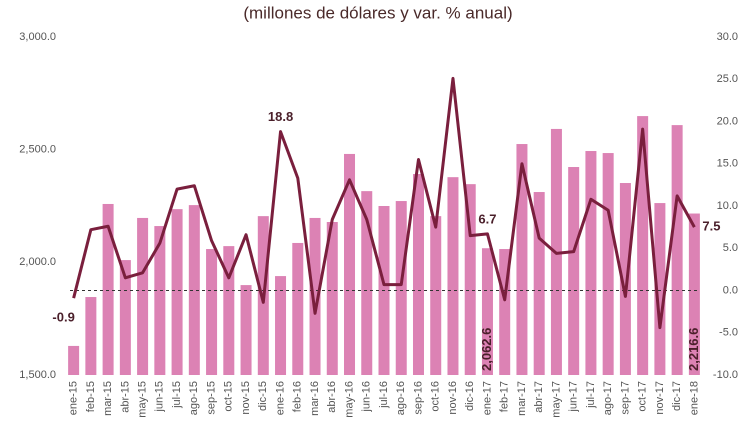  I want to click on chart-title: (millones de dólares y var. % anual), so click(377, 12).